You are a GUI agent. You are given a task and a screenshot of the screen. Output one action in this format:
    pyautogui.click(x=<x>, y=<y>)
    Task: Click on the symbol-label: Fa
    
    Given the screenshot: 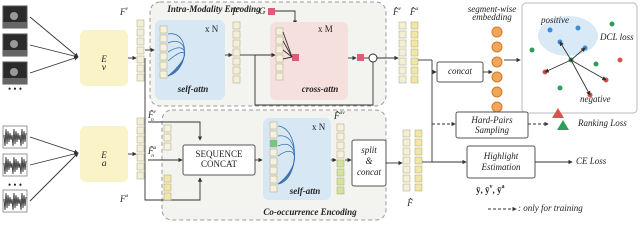 What is the action you would take?
    pyautogui.click(x=124, y=198)
    